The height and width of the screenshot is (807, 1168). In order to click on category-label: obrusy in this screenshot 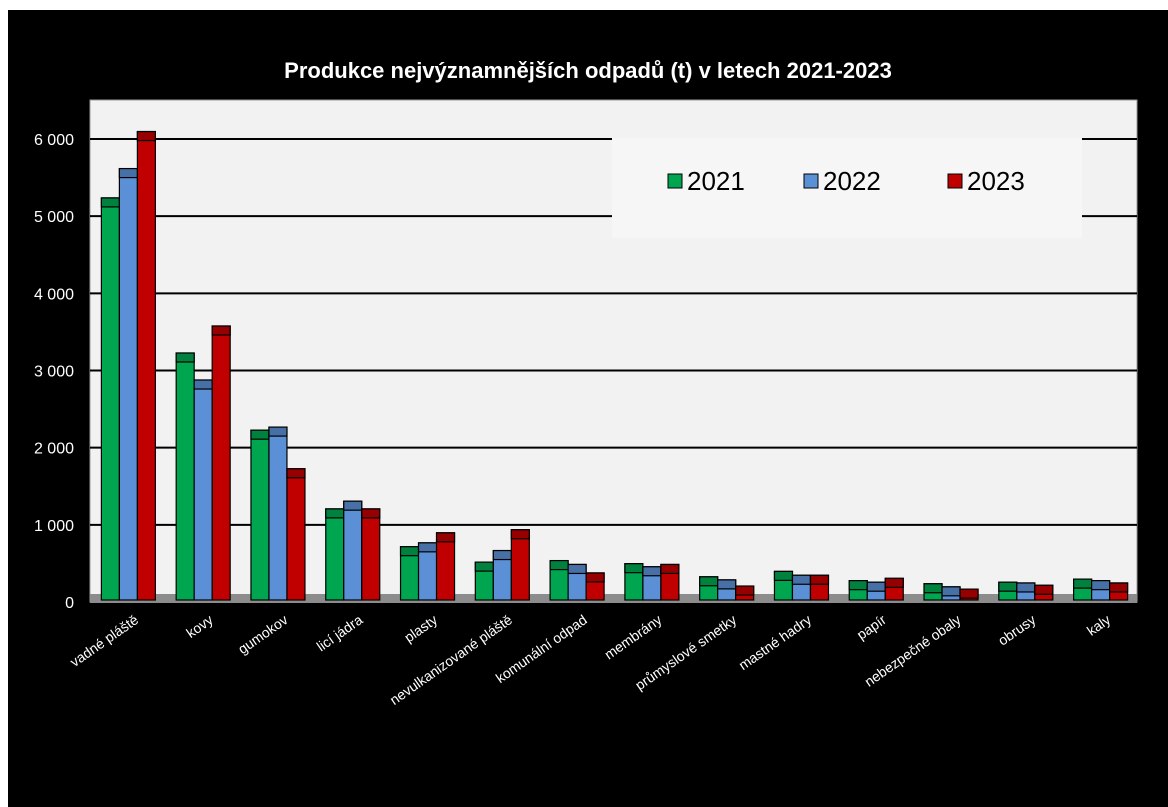, I will do `click(1017, 629)`.